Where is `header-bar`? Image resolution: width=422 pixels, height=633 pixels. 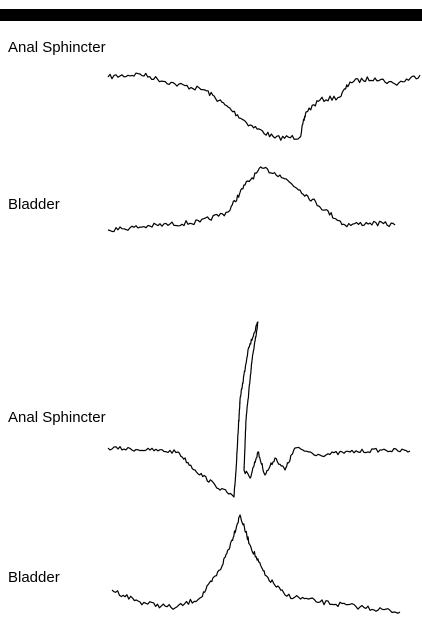
header-bar is located at coordinates (211, 15).